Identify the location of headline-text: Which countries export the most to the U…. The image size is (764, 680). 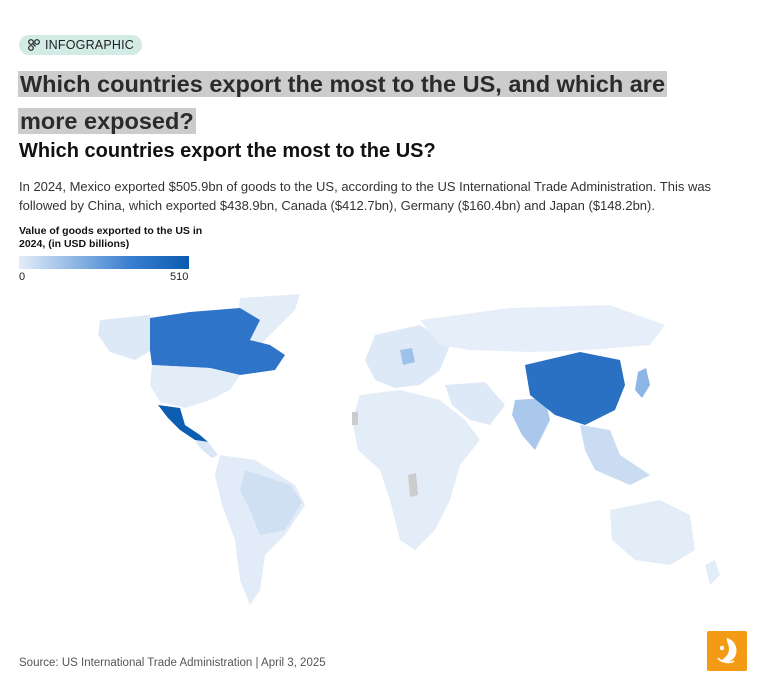
(343, 102).